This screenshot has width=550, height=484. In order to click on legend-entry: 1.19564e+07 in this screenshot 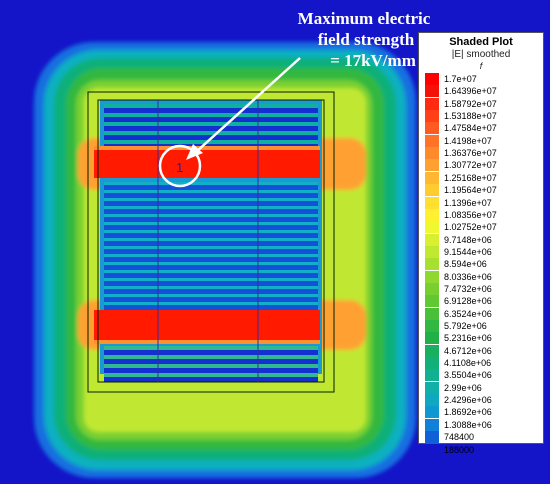, I will do `click(483, 190)`.